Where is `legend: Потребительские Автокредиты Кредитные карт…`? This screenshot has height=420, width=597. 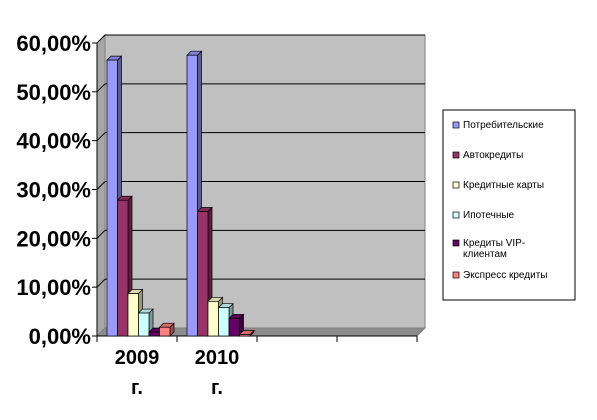
legend: Потребительские Автокредиты Кредитные карт… is located at coordinates (509, 205).